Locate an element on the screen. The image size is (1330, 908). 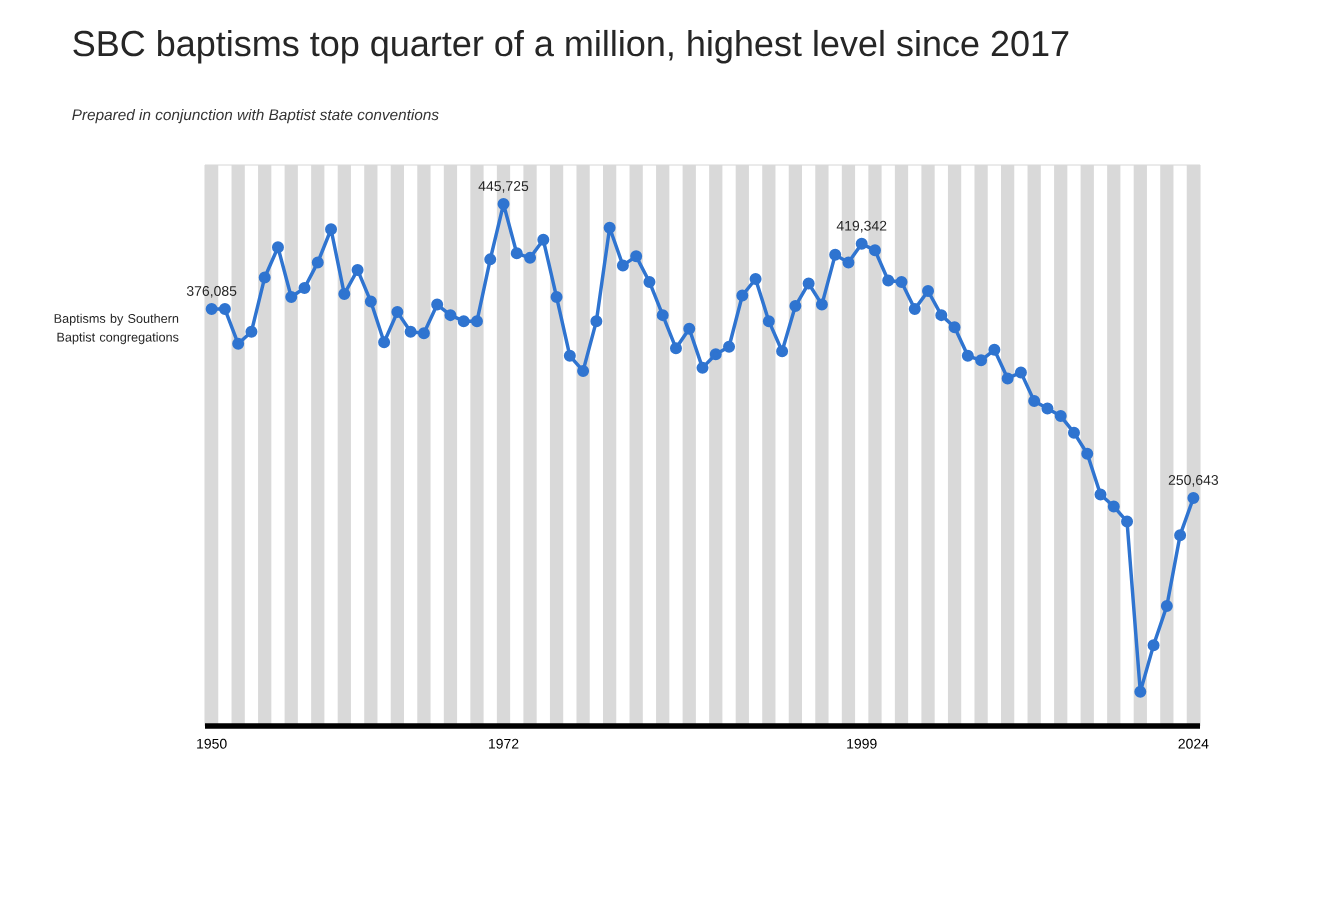
chart-title: SBC baptisms top quarter of a million, highest level since 2017 is located at coordinates (571, 46).